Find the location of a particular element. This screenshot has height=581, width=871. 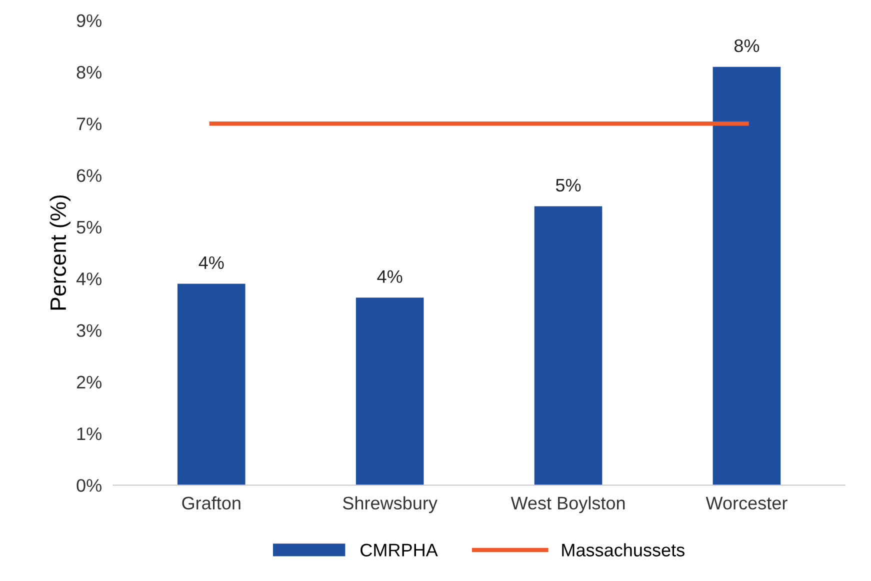

data-label: 8% is located at coordinates (747, 45).